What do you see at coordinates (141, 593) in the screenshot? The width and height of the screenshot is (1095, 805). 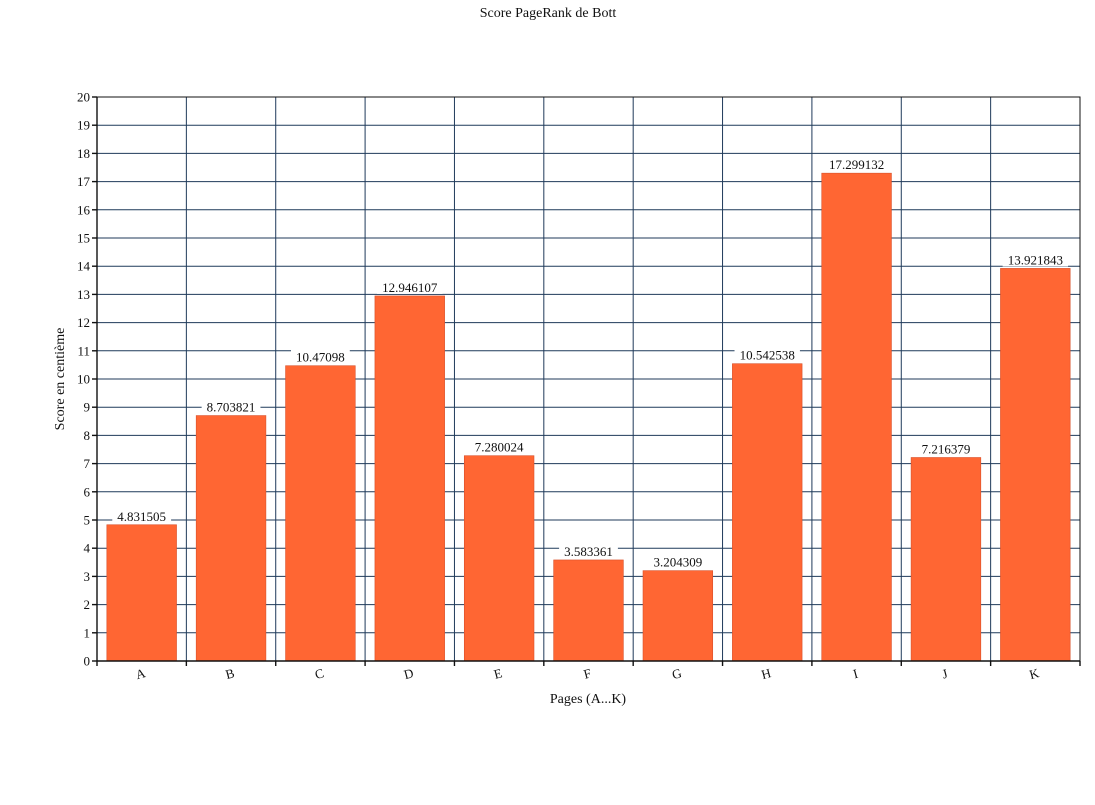 I see `bar-a` at bounding box center [141, 593].